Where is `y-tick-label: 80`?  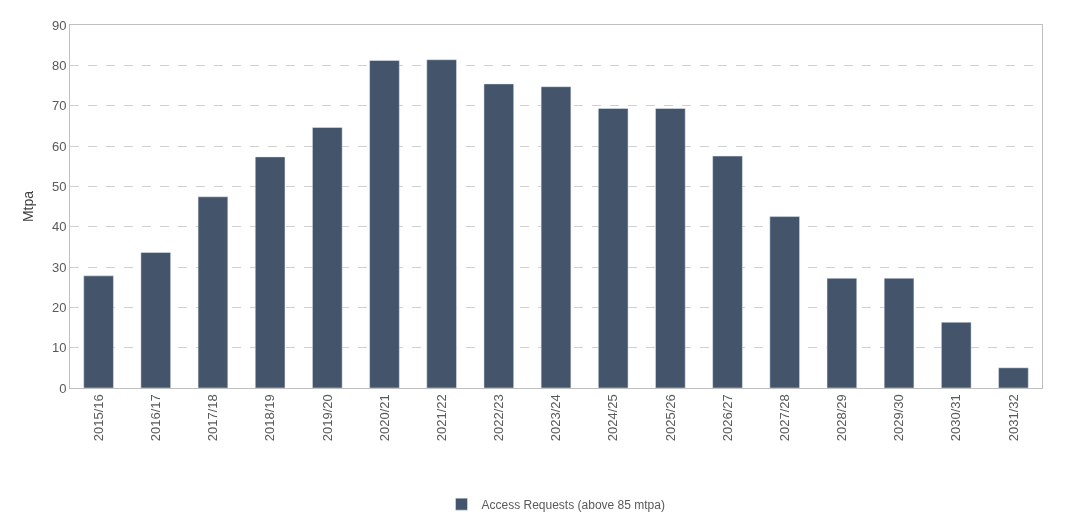
y-tick-label: 80 is located at coordinates (59, 65).